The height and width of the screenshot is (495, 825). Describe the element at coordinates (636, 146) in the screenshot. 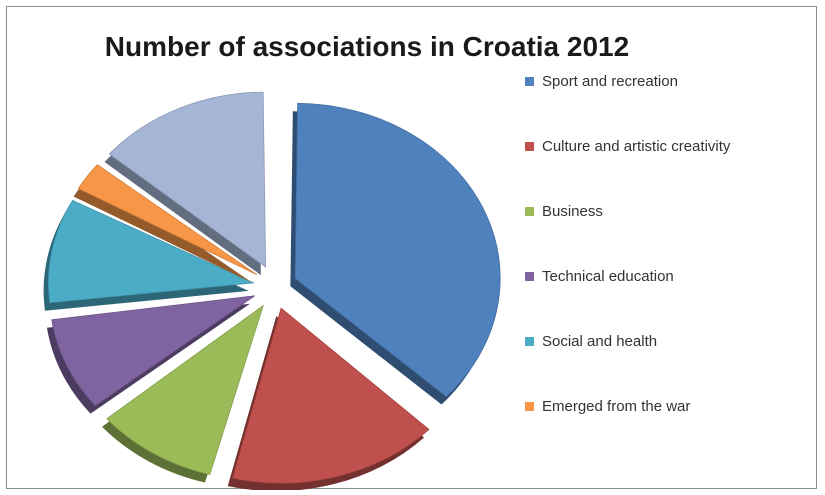

I see `legend-label: Culture and artistic creativity` at that location.